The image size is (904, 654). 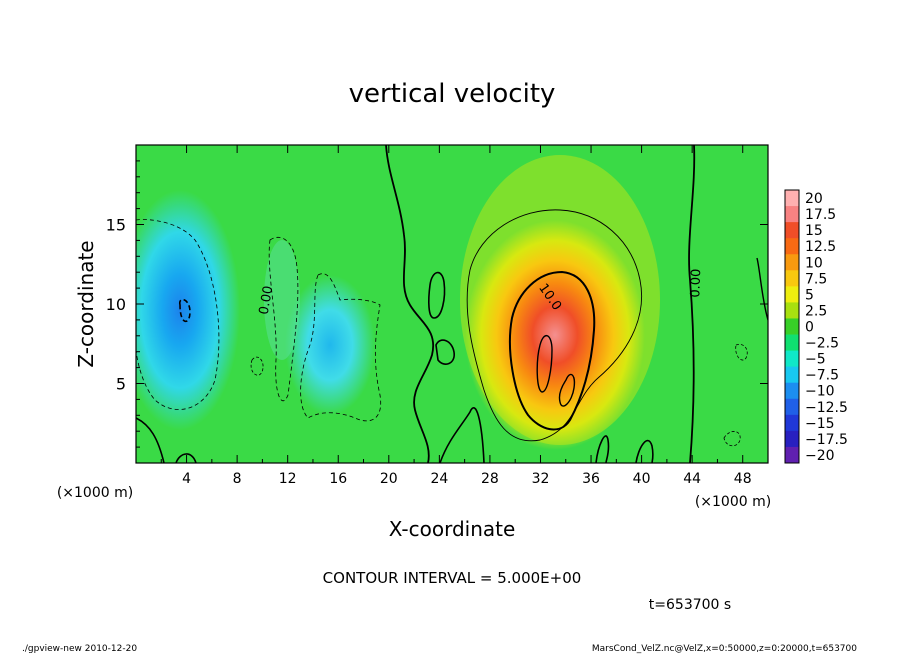 I want to click on x-tick-label: 32, so click(x=541, y=479).